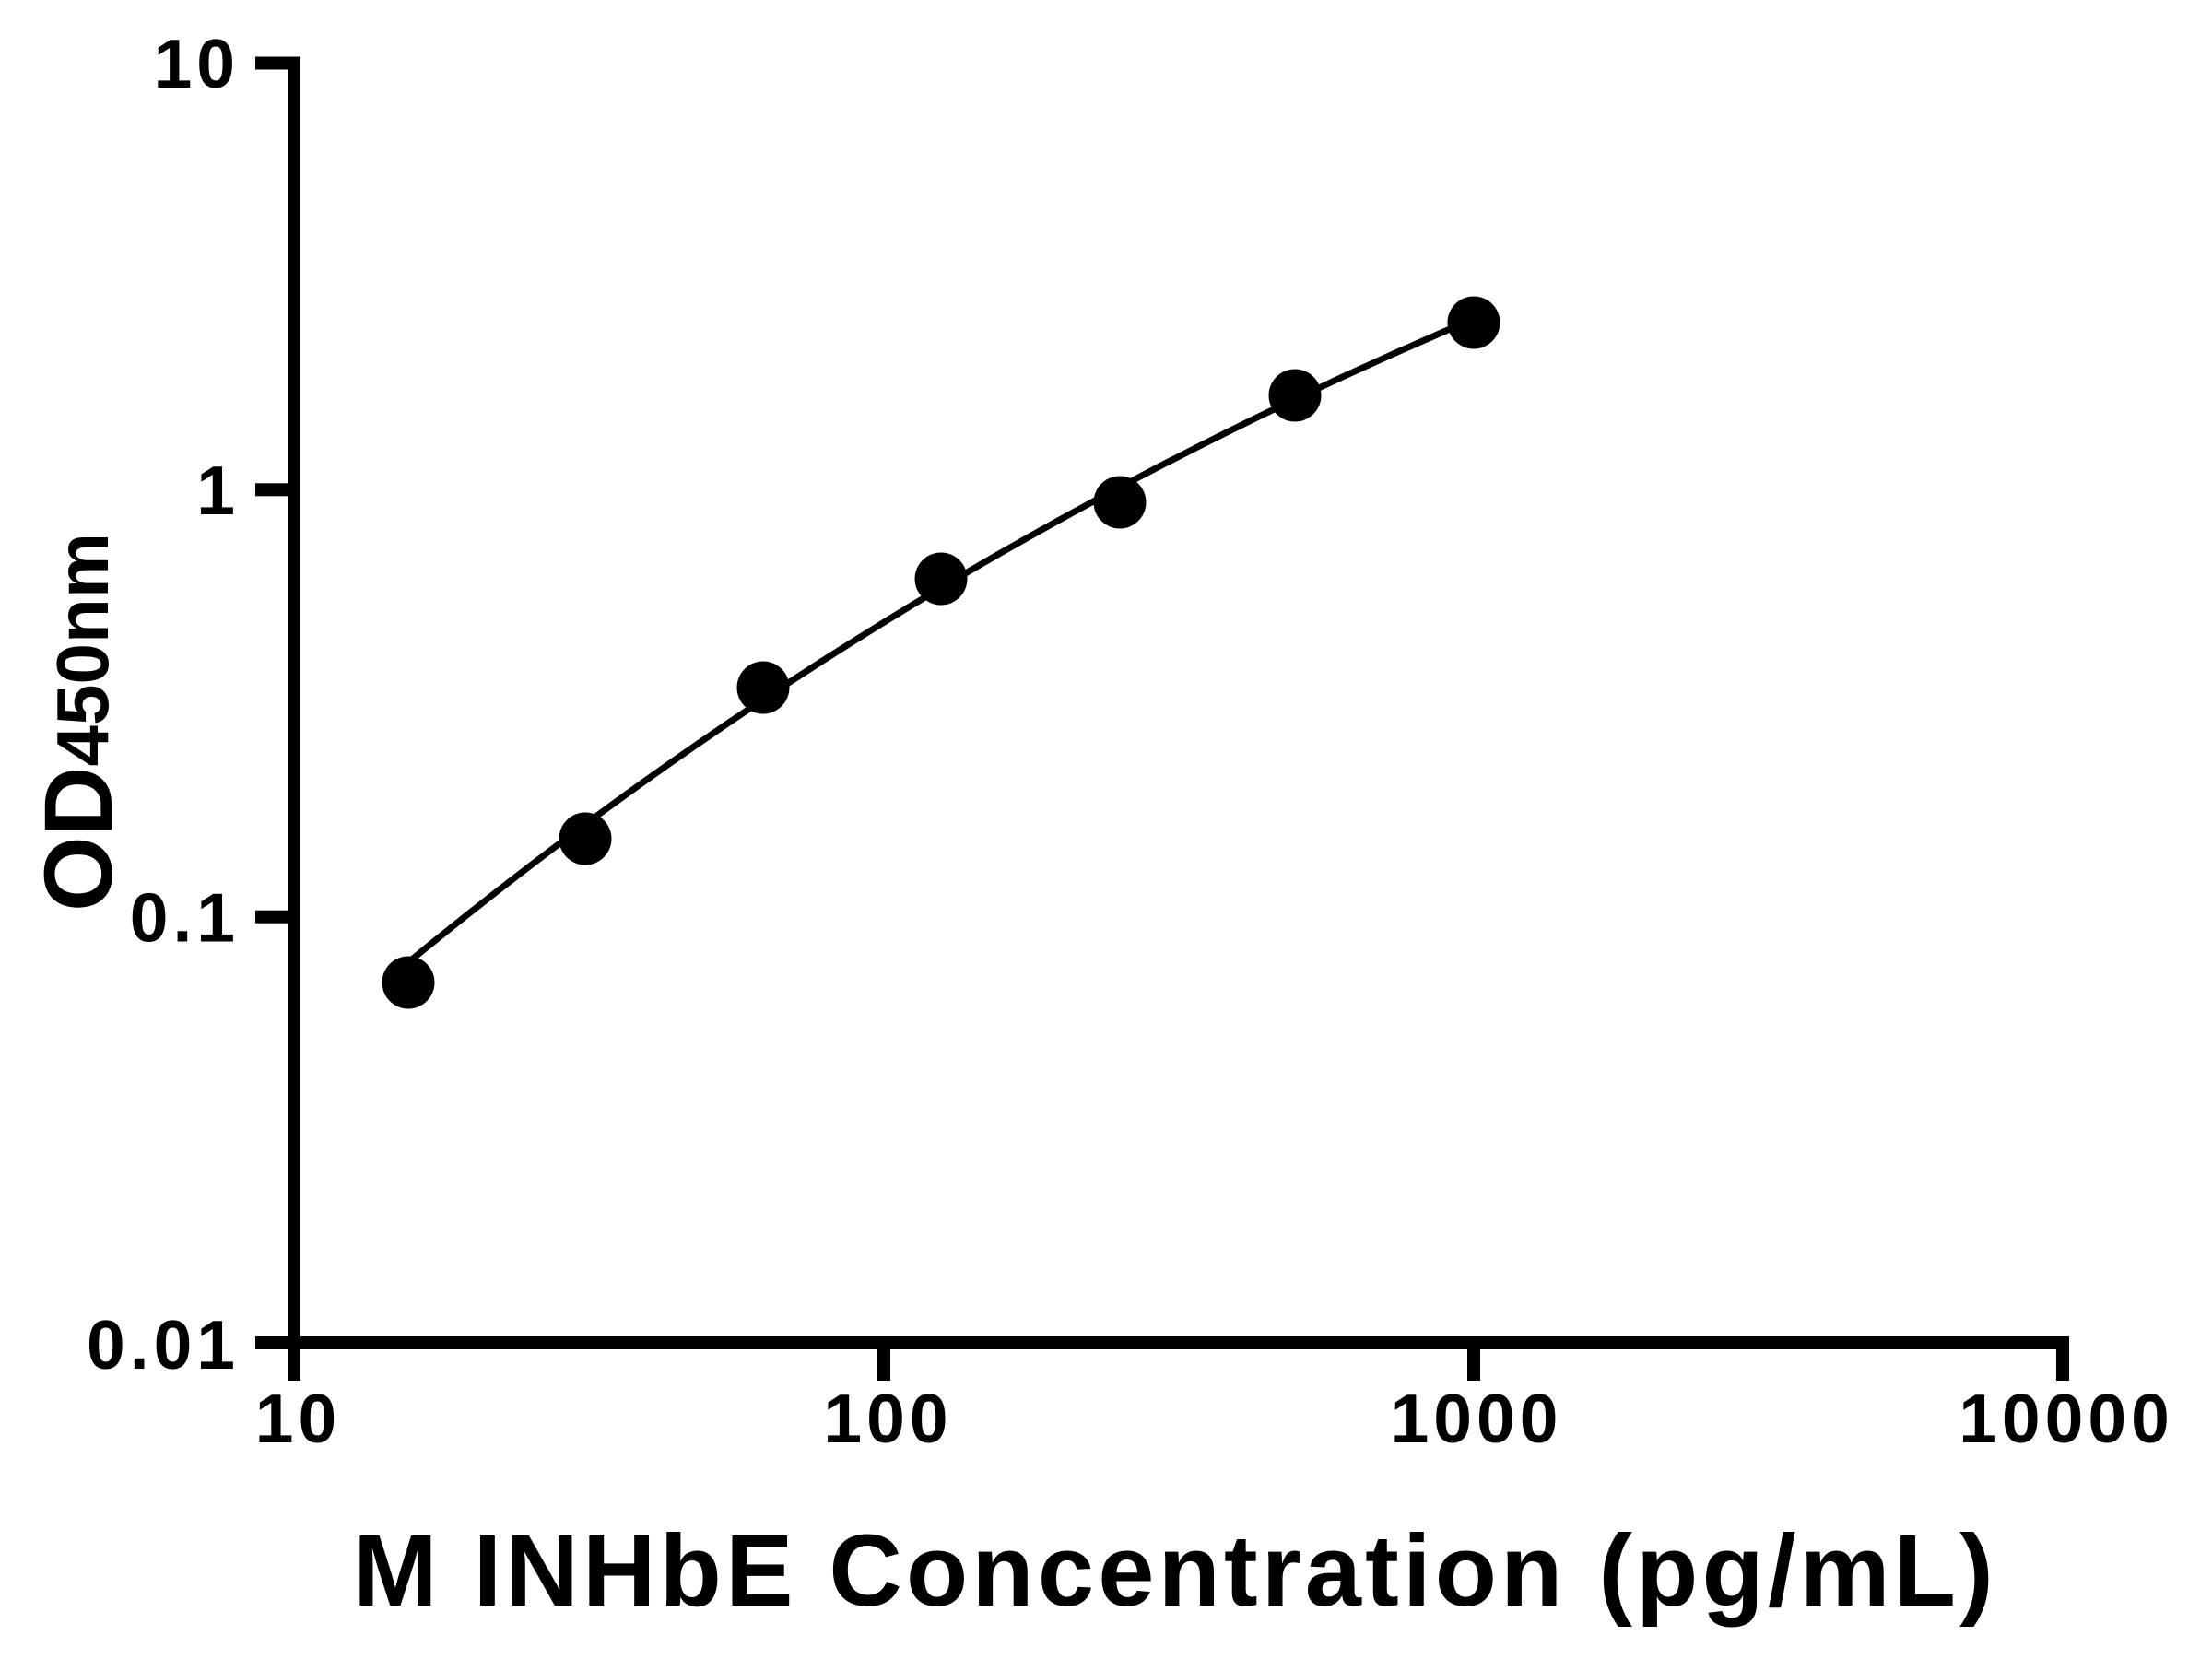  I want to click on svg-text: 10000, so click(2066, 1418).